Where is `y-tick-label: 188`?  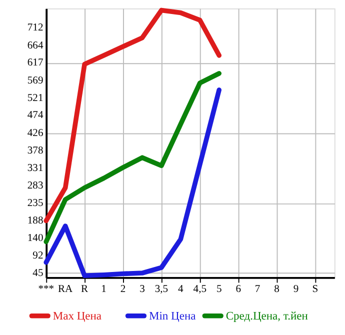 y-tick-label: 188 is located at coordinates (35, 220).